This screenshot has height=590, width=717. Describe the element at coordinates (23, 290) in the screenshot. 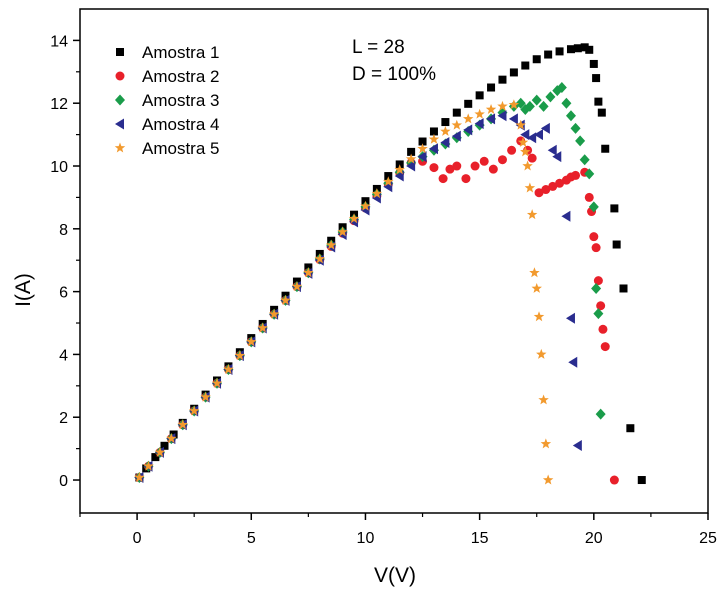

I see `y-axis-title: I(A)` at that location.